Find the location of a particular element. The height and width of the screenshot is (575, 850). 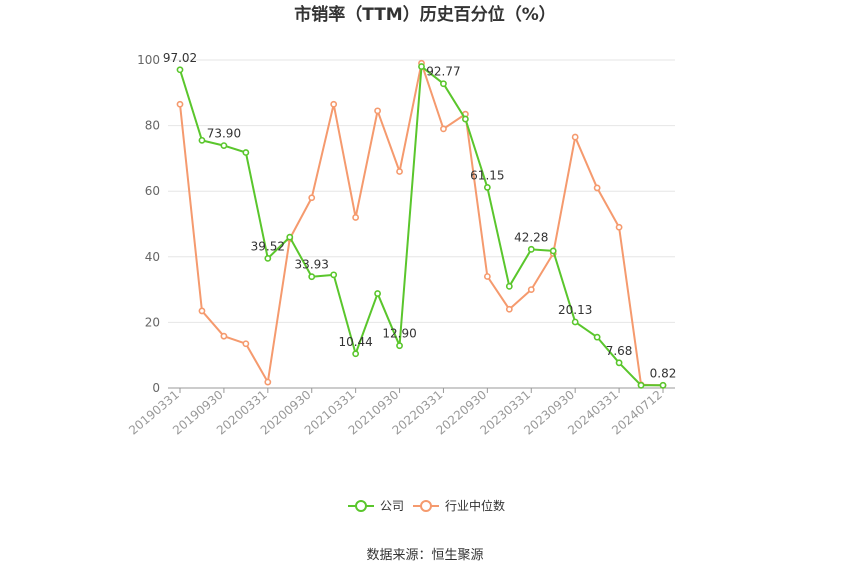

y-tick-label: 0 is located at coordinates (156, 388).